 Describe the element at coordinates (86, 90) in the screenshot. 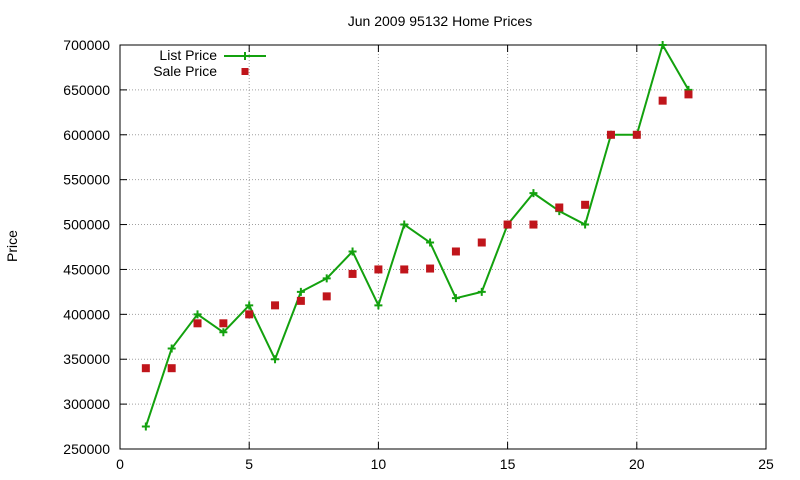

I see `y-tick-label: 650000` at that location.